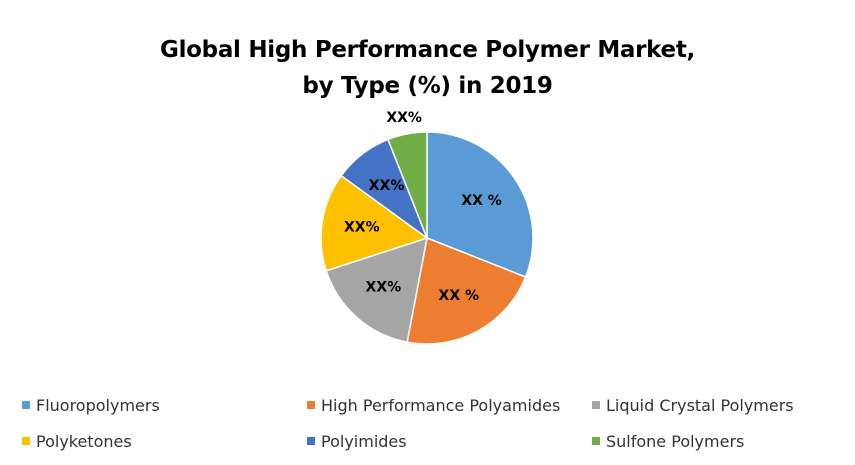 This screenshot has width=855, height=465. I want to click on slice-data-label-5: XX%, so click(404, 118).